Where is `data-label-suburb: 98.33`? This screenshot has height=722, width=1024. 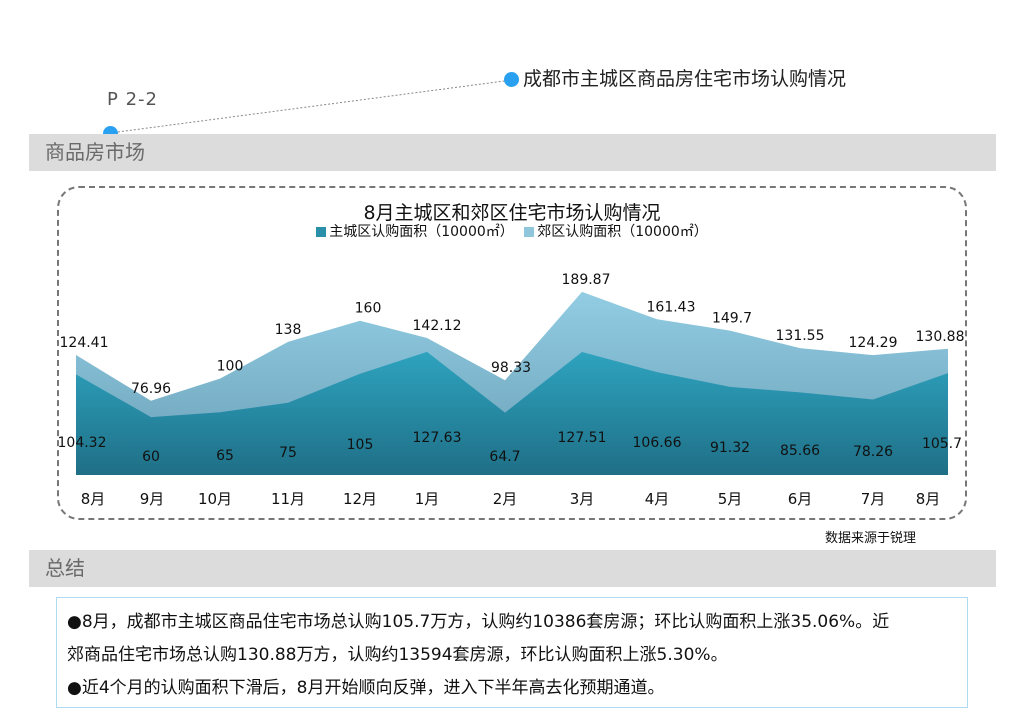
data-label-suburb: 98.33 is located at coordinates (511, 368).